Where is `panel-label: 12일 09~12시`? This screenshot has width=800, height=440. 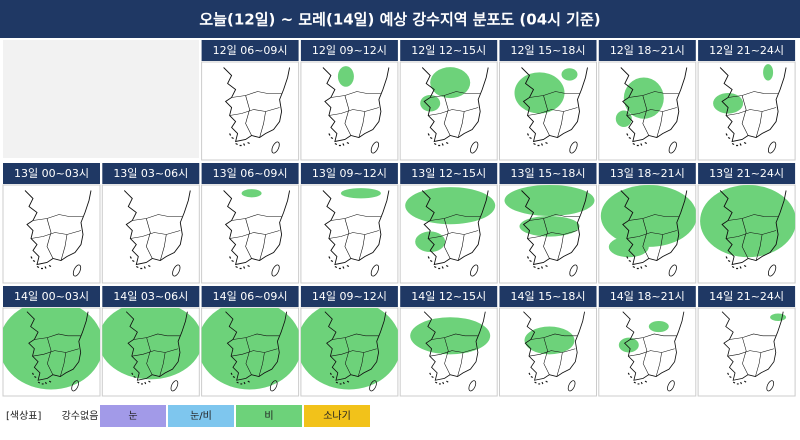
panel-label: 12일 09~12시 is located at coordinates (349, 50).